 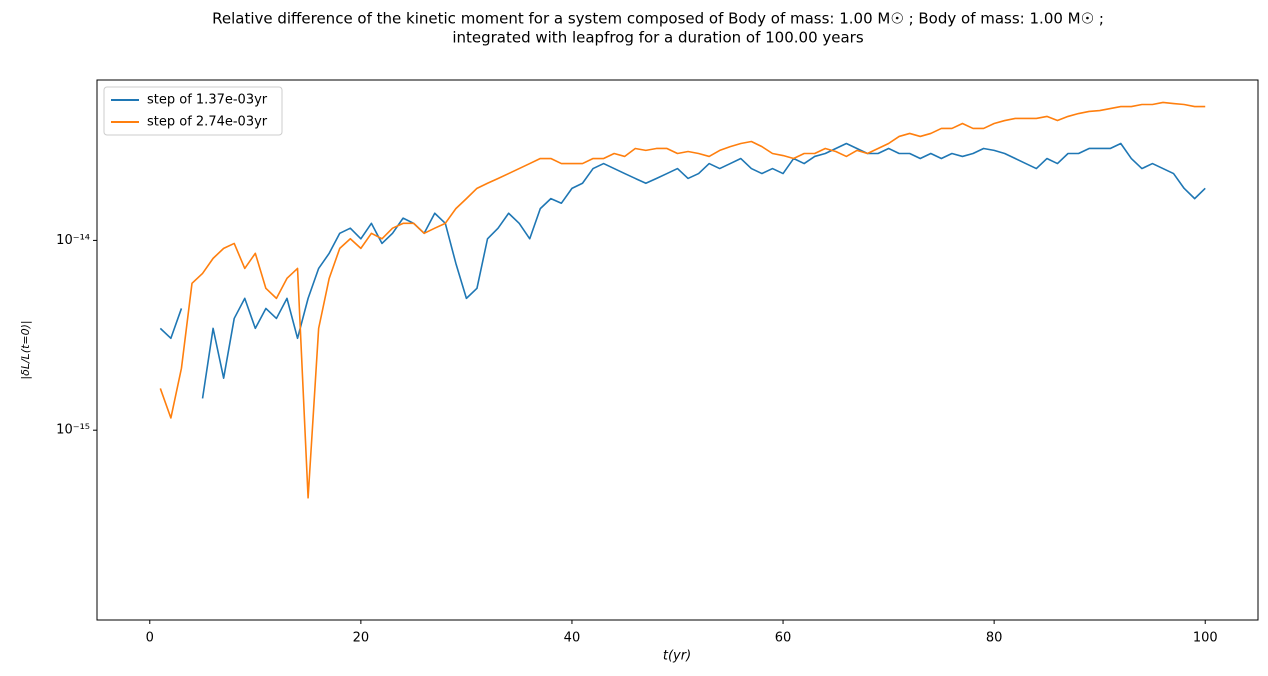 I want to click on legend-box, so click(x=193, y=111).